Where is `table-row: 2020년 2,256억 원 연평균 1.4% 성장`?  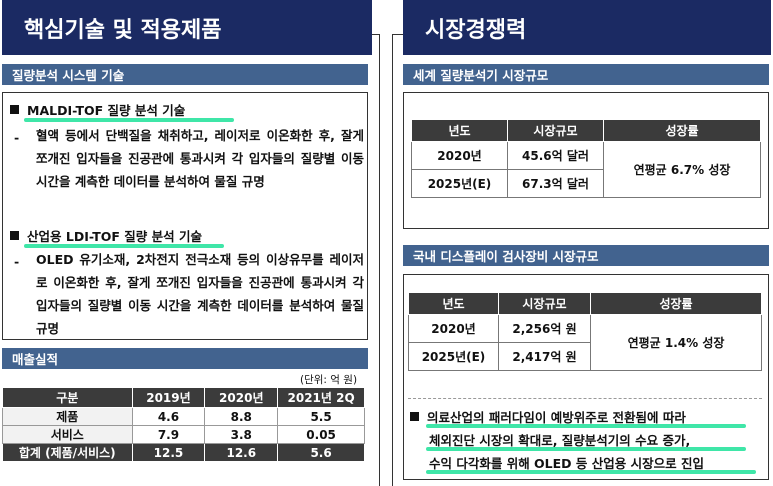
table-row: 2020년 2,256억 원 연평균 1.4% 성장 is located at coordinates (585, 342).